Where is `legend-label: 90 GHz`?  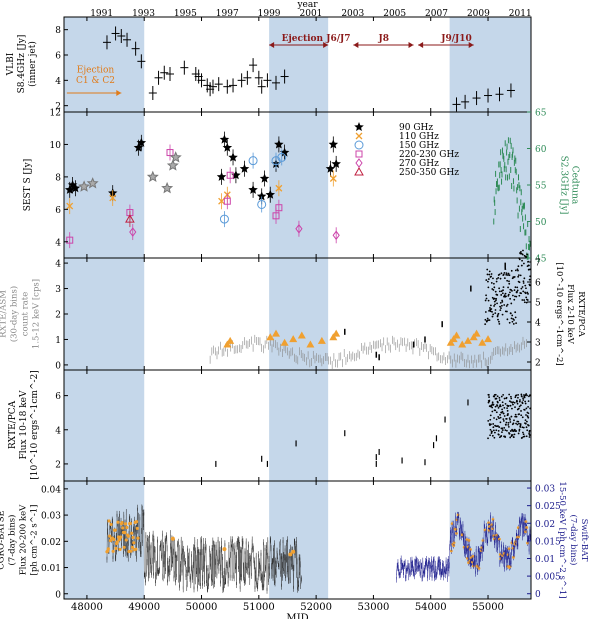 legend-label: 90 GHz is located at coordinates (416, 128).